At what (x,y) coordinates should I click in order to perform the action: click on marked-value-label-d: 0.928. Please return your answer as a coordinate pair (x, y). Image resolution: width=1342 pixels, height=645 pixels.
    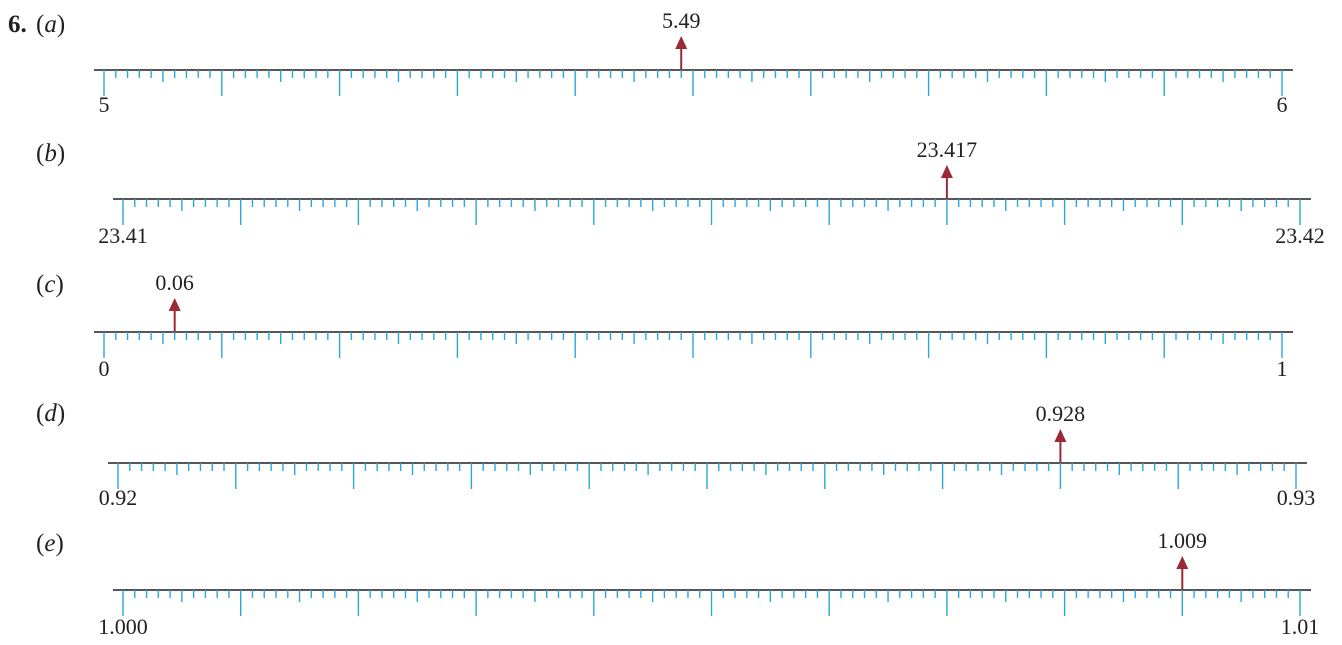
    Looking at the image, I should click on (1061, 413).